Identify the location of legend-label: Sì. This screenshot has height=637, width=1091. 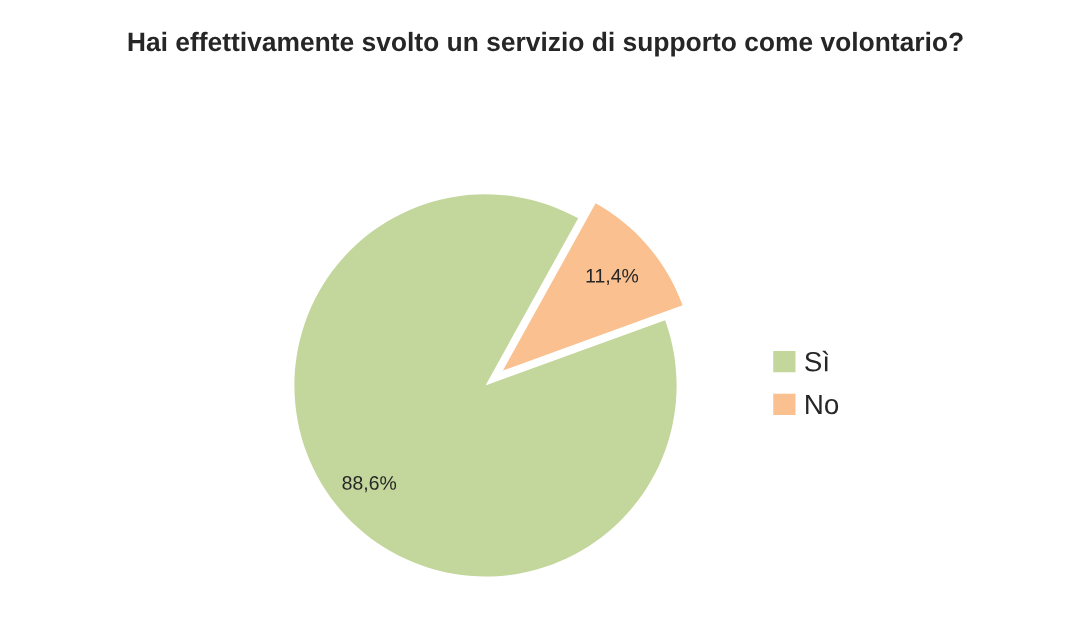
(817, 361).